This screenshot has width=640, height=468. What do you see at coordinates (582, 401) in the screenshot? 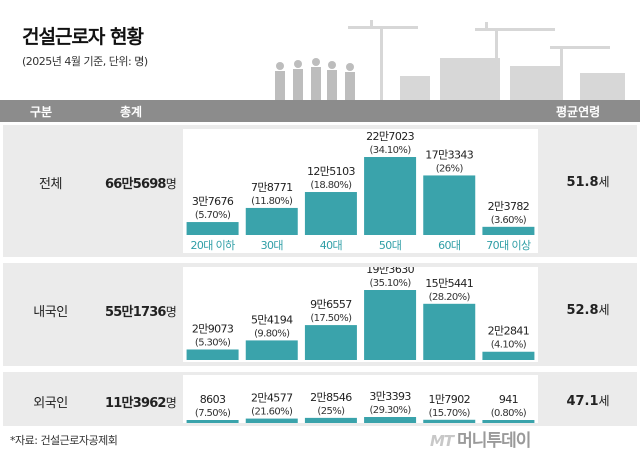
I see `row-avg-number: 47.1` at bounding box center [582, 401].